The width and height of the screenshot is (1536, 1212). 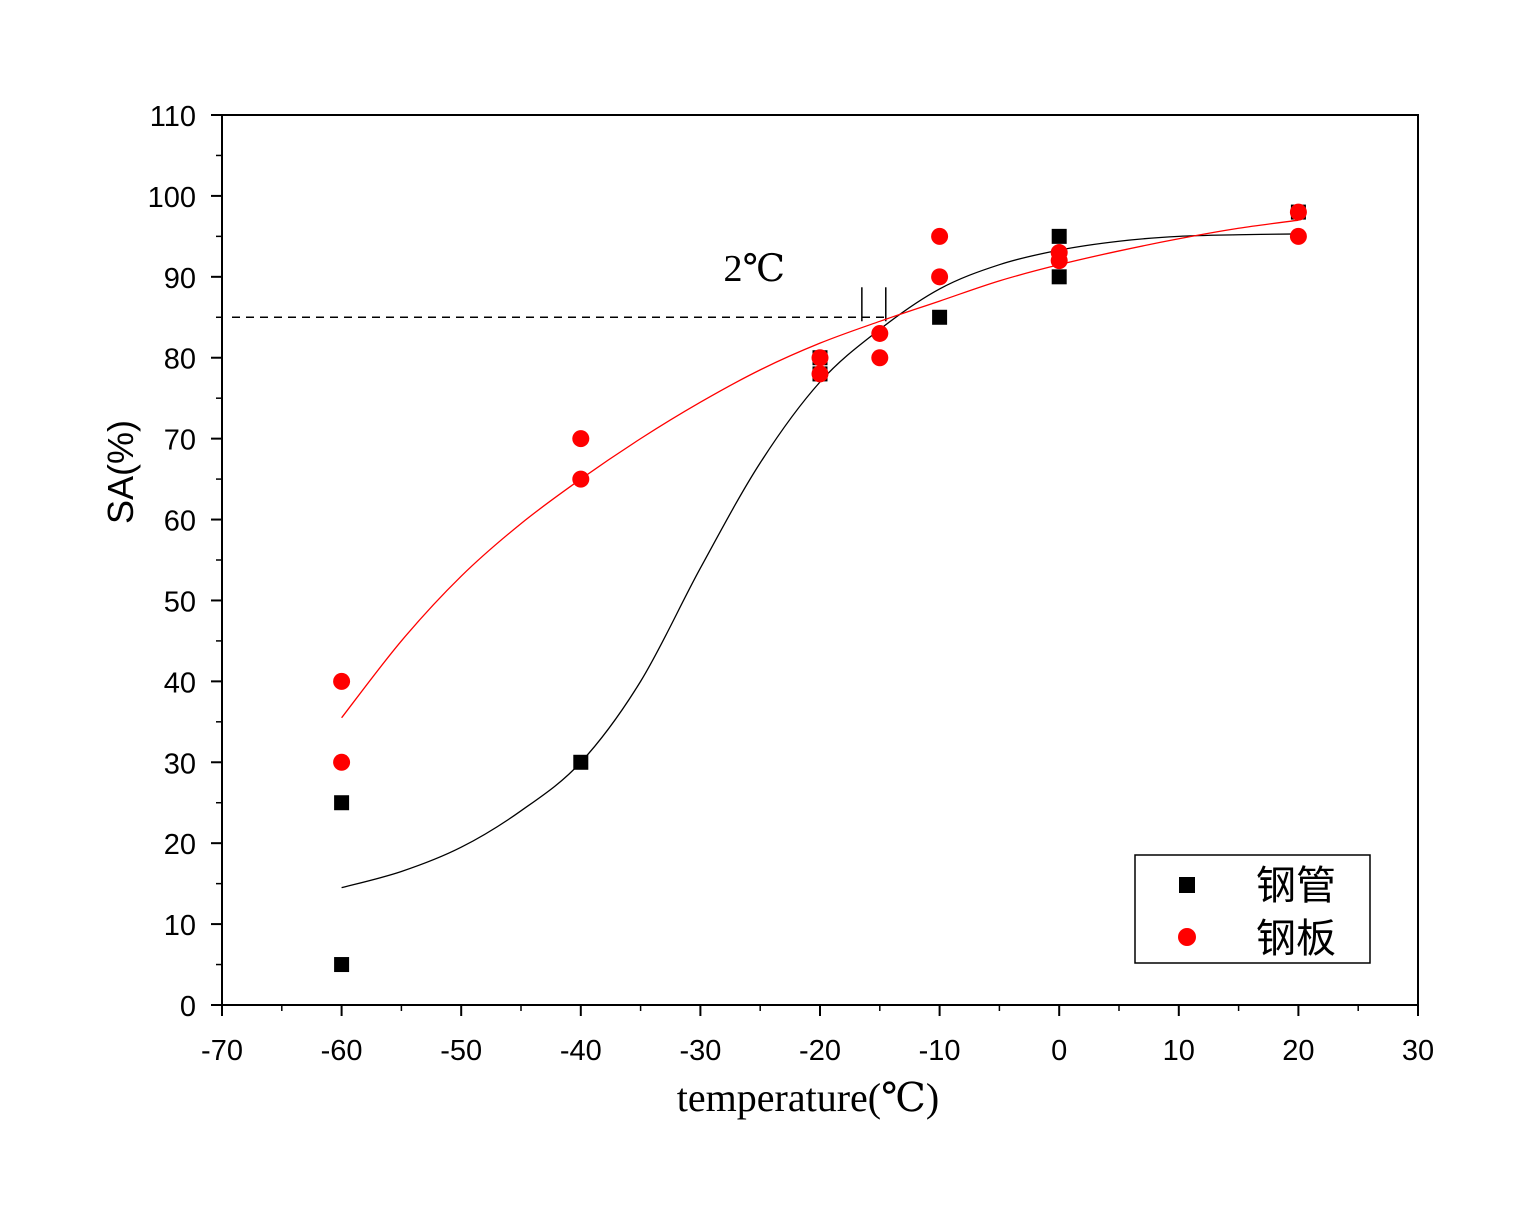 What do you see at coordinates (180, 683) in the screenshot?
I see `y-tick-label: 40` at bounding box center [180, 683].